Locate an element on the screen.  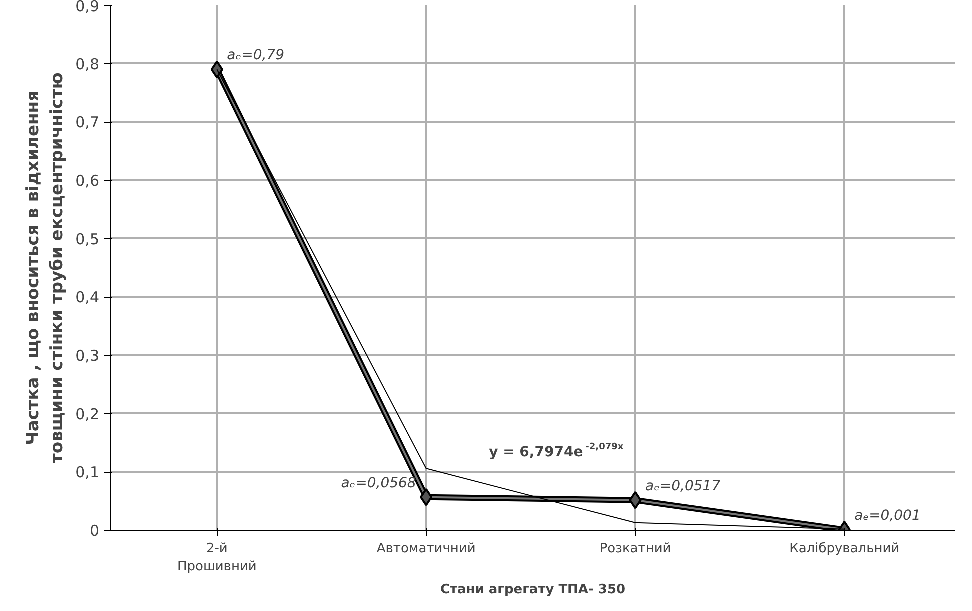
y-tick-label: 0,1 is located at coordinates (88, 473).